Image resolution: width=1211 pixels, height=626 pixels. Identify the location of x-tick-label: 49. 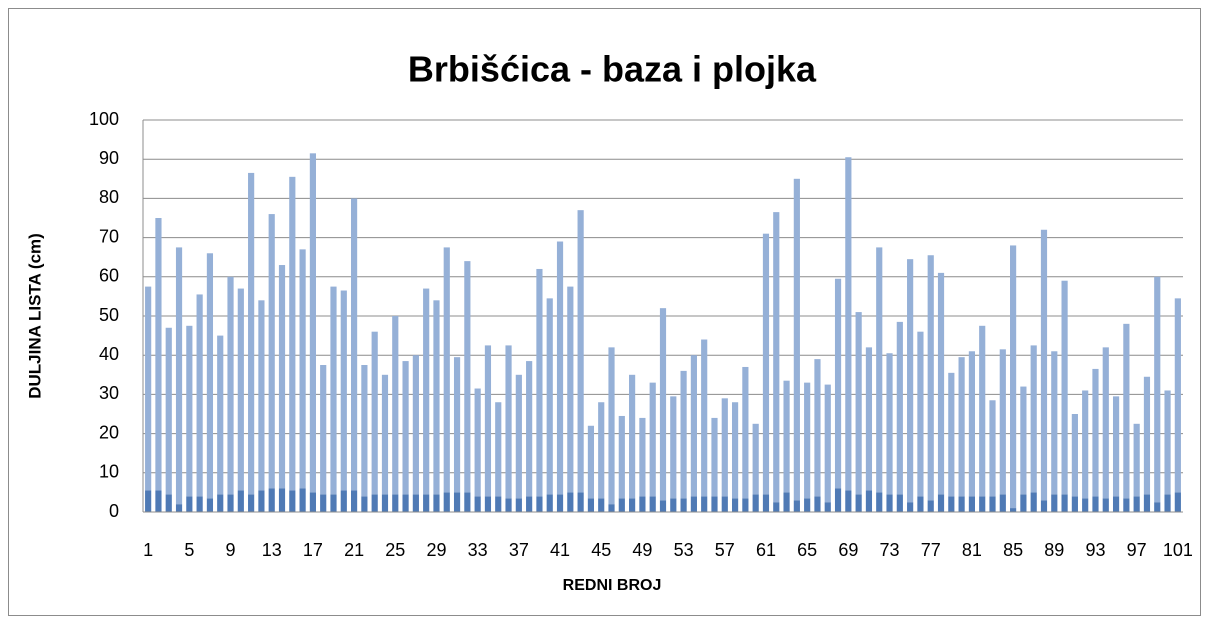
(642, 550).